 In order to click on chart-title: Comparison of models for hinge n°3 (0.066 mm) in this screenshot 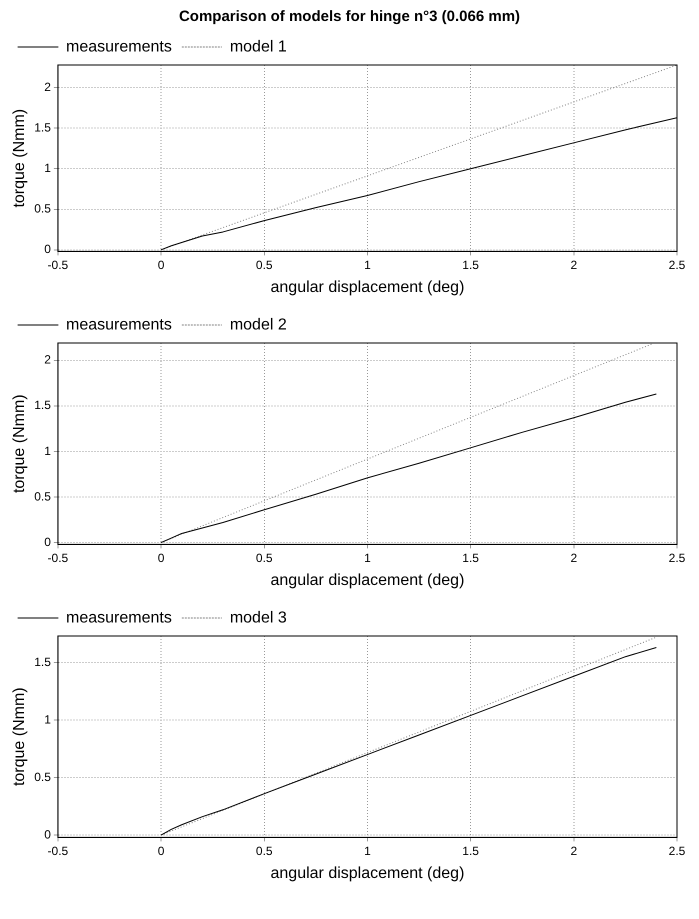, I will do `click(350, 16)`.